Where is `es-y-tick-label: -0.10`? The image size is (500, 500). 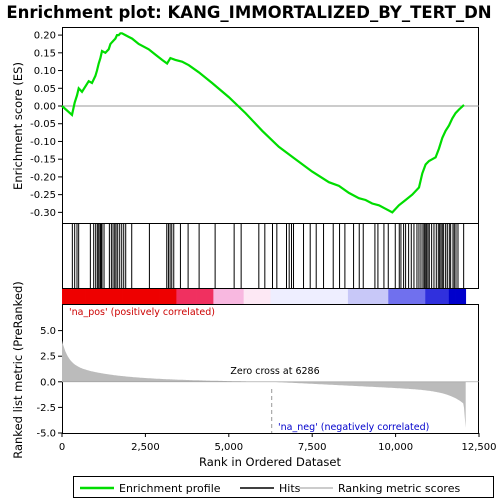 es-y-tick-label: -0.10 is located at coordinates (43, 142).